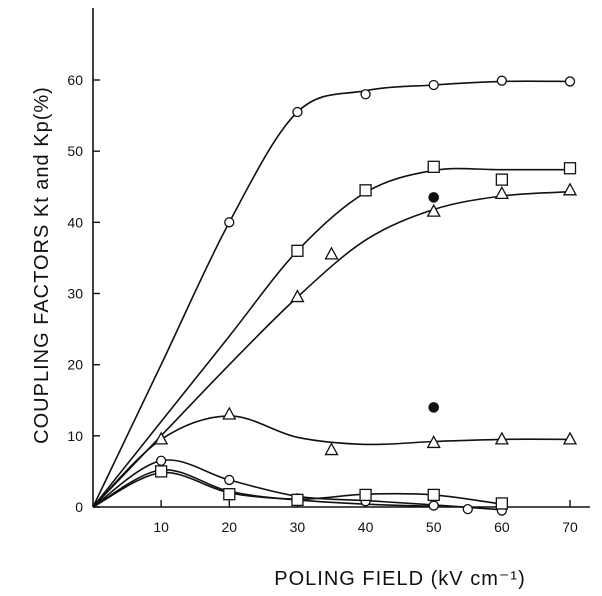 The height and width of the screenshot is (596, 602). I want to click on y-ticks: 0 10 20 30 40 50 60, so click(83, 293).